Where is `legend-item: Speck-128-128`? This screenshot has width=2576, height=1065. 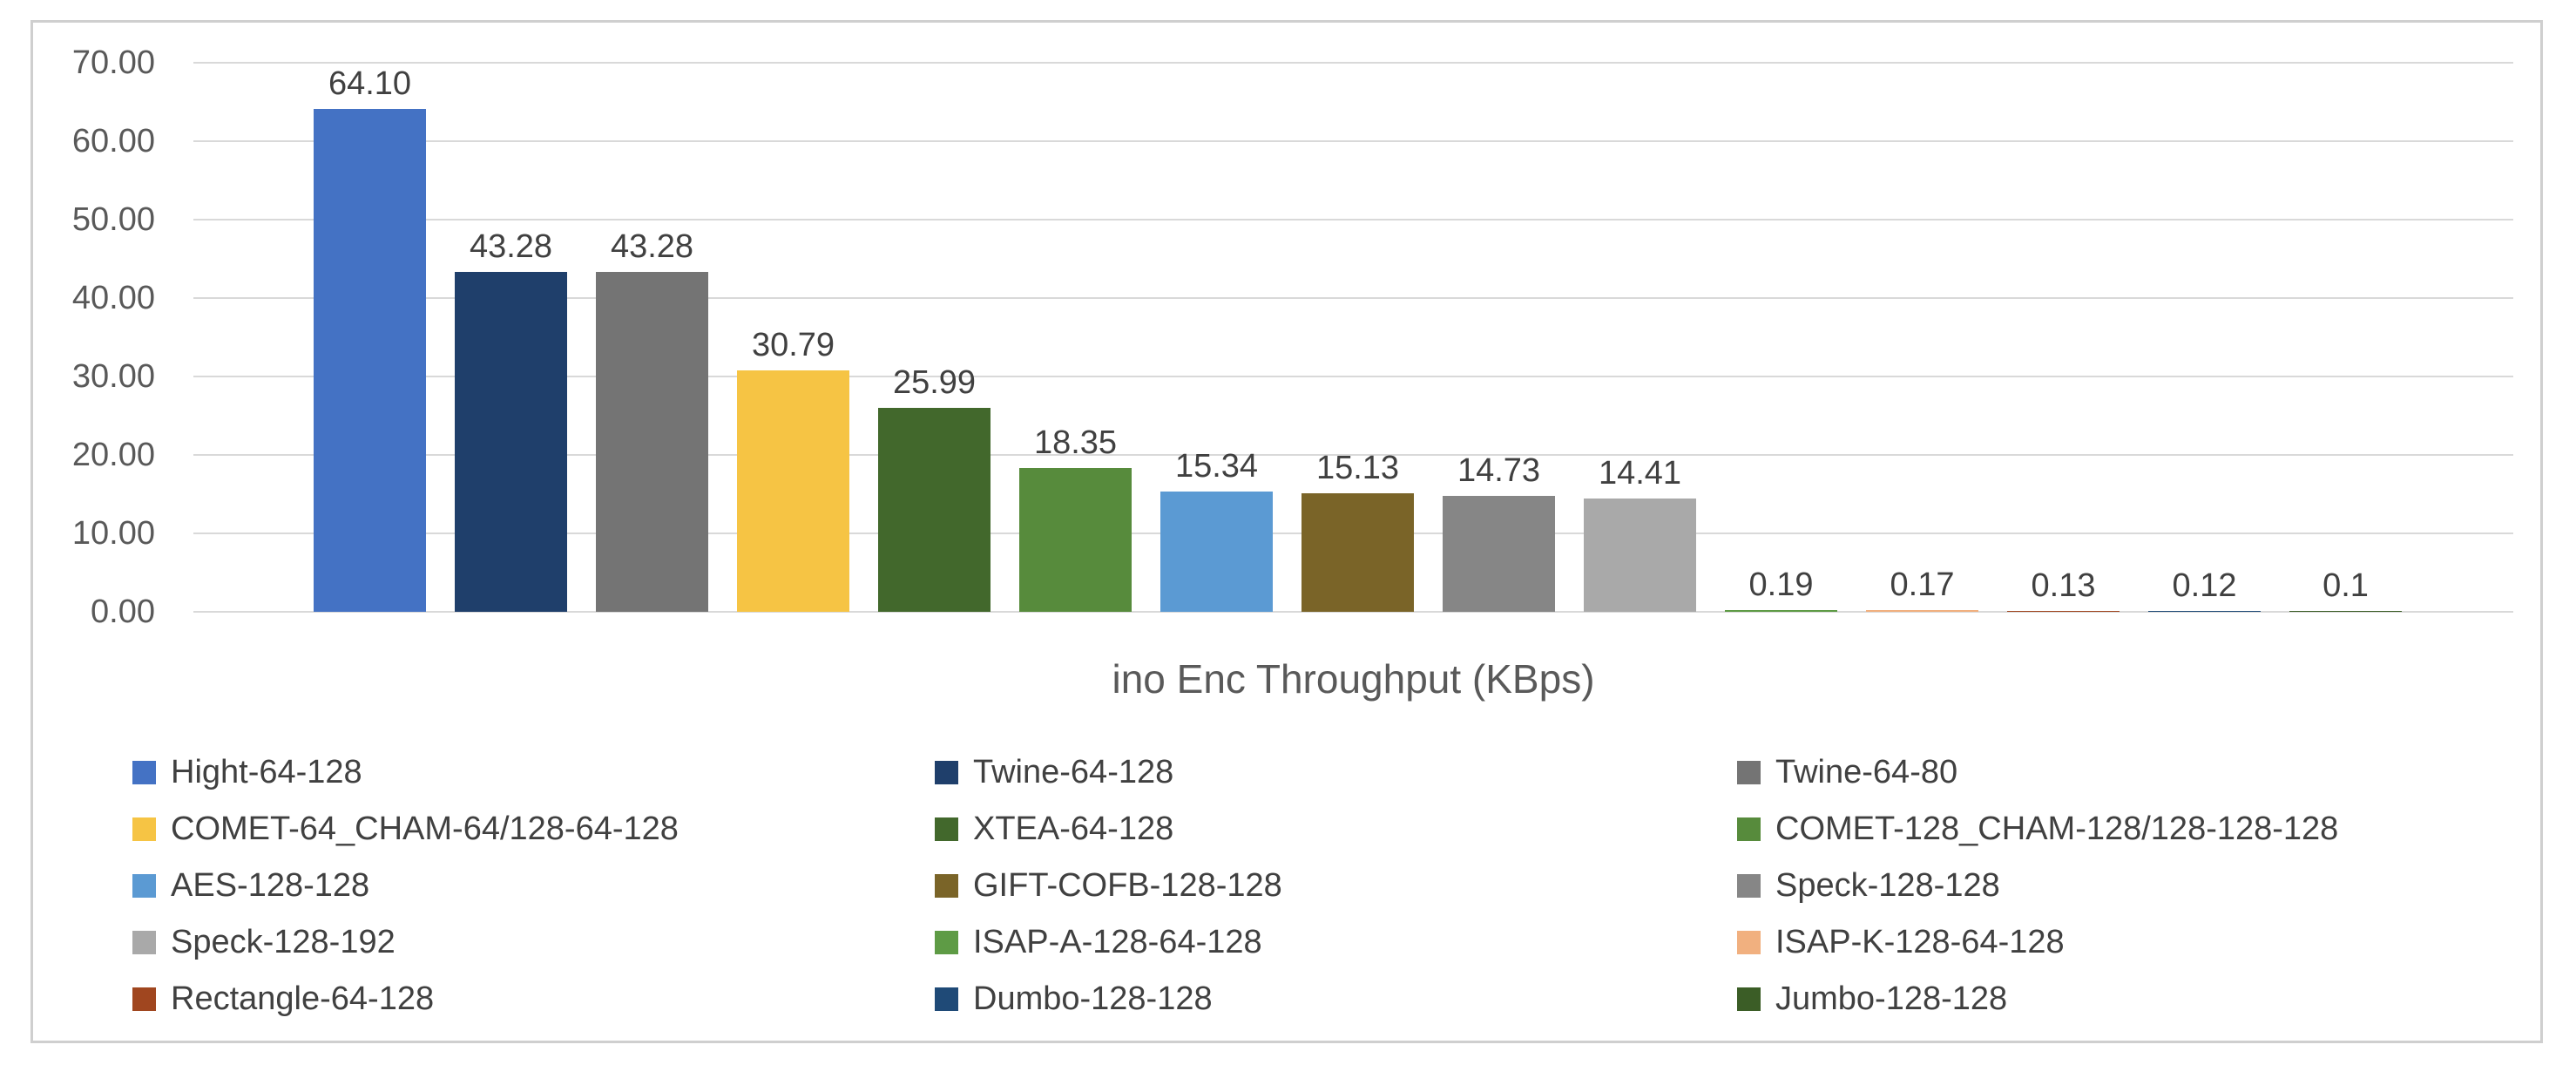 legend-item: Speck-128-128 is located at coordinates (2128, 886).